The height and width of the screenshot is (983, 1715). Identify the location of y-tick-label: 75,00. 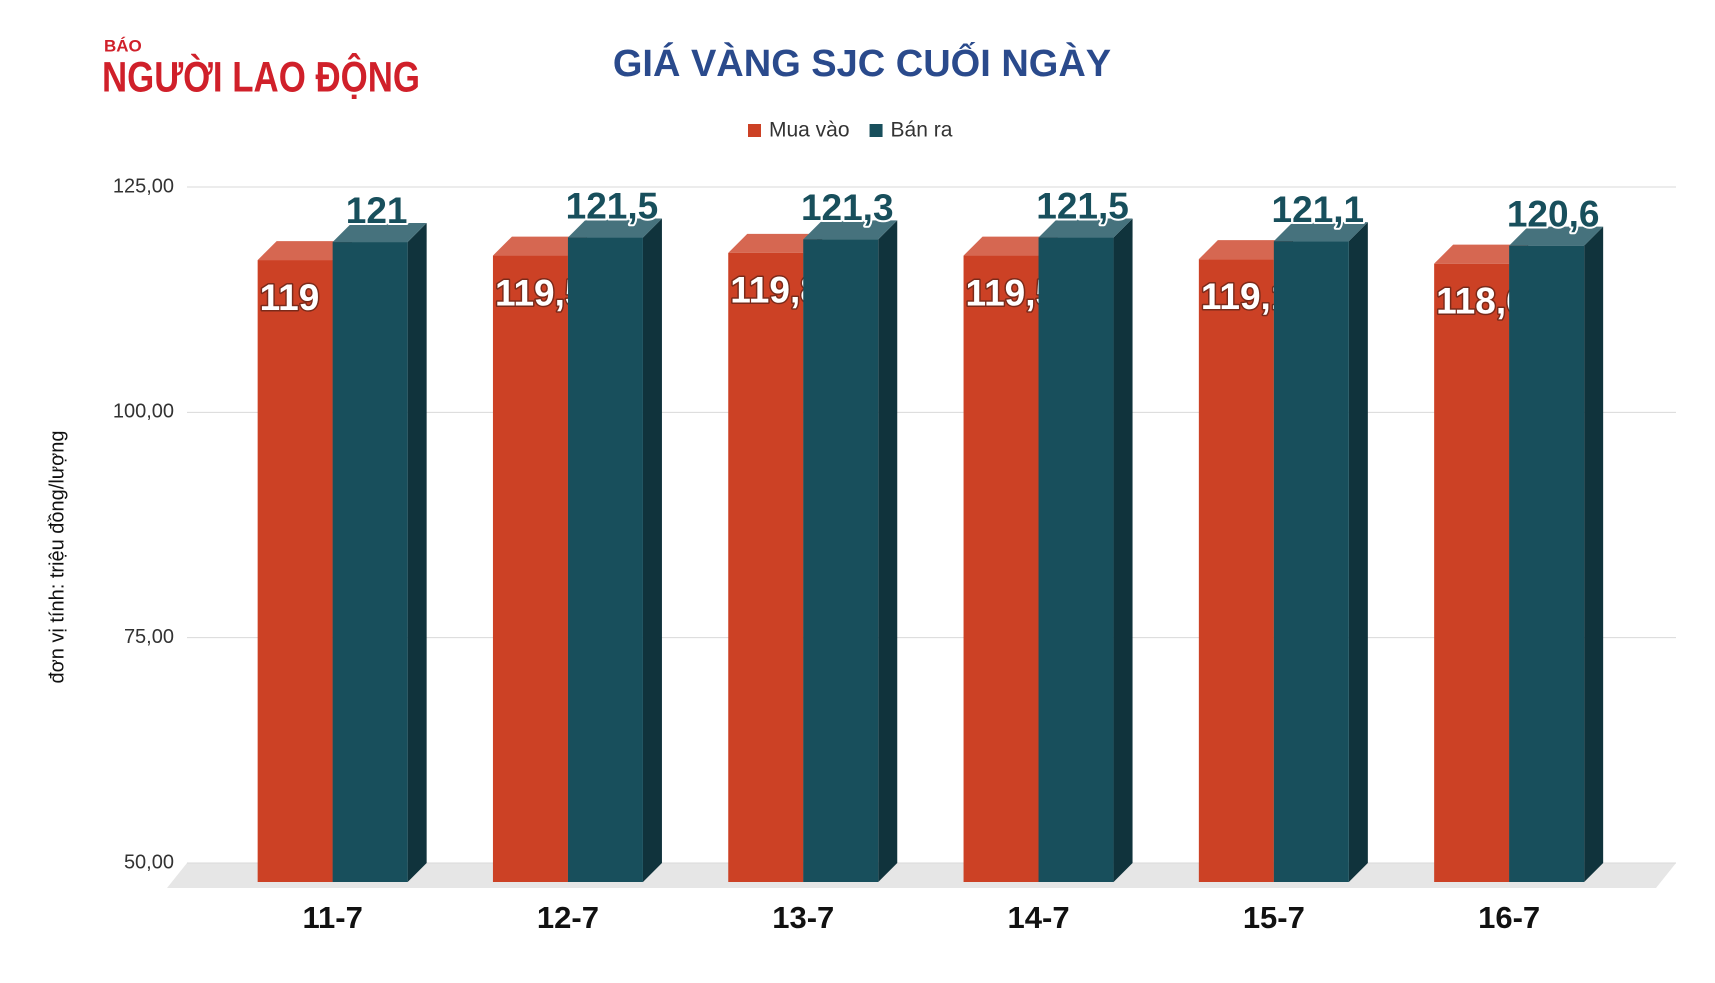
(149, 637).